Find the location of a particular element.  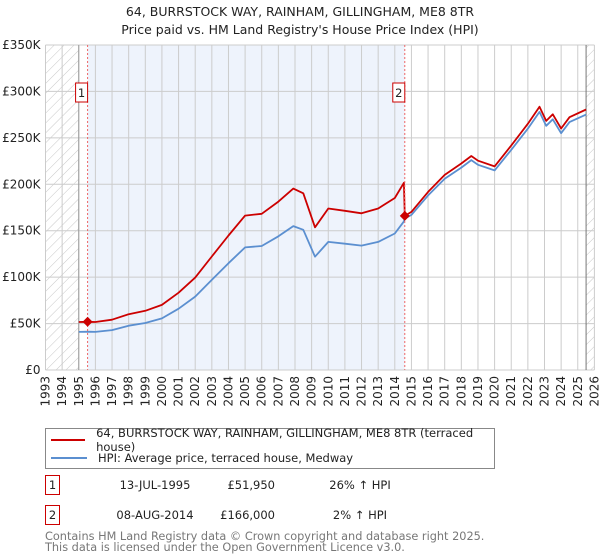

x-tick-label: 2018 is located at coordinates (461, 391).